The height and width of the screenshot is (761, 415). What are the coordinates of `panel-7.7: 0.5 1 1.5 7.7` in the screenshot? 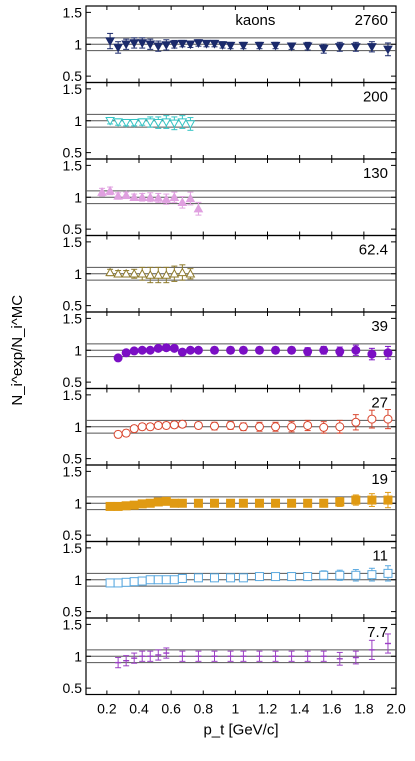 It's located at (230, 656).